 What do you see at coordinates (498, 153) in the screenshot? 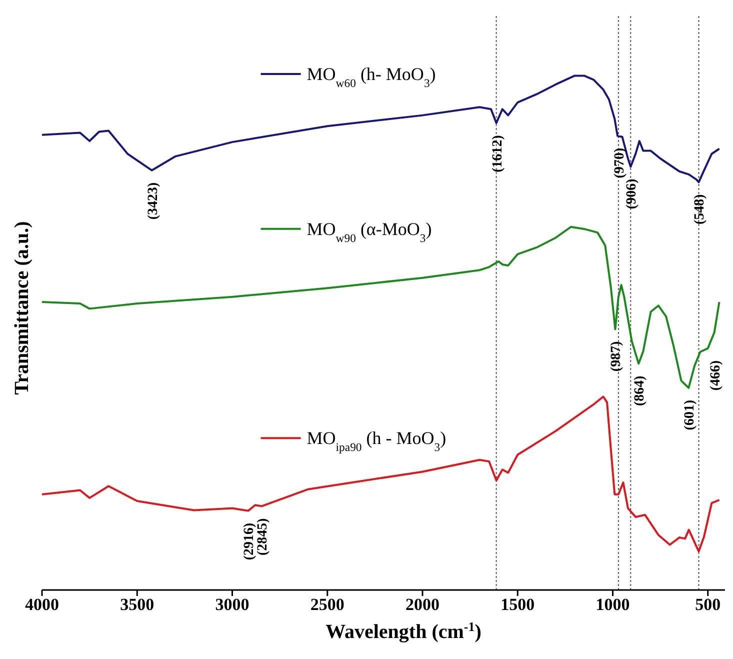
I see `annotation: (1612)` at bounding box center [498, 153].